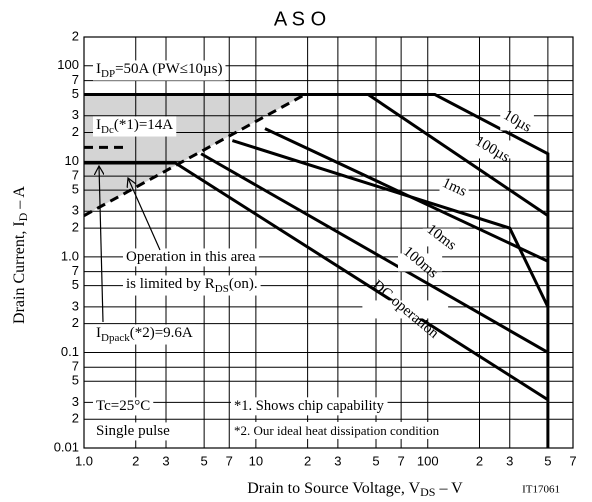  I want to click on text-part: (*1)=14A, so click(143, 125).